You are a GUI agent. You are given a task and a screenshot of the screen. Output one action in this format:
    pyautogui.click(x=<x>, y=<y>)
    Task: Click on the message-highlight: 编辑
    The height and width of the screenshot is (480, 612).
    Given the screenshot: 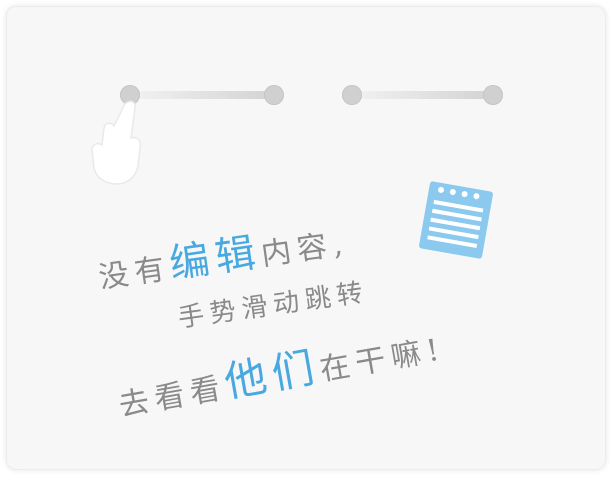 What is the action you would take?
    pyautogui.click(x=215, y=258)
    